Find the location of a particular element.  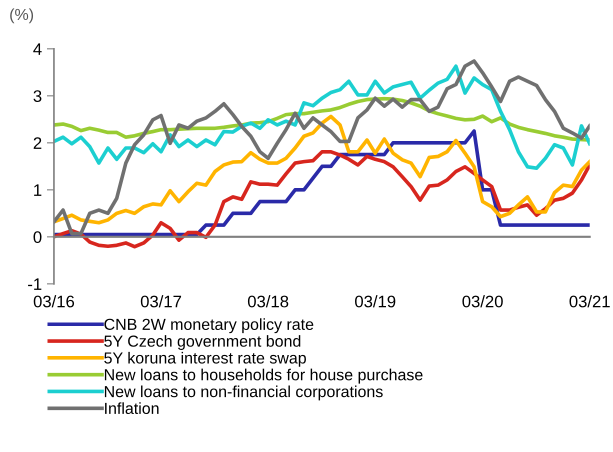

y-tick-label: 2 is located at coordinates (38, 143).